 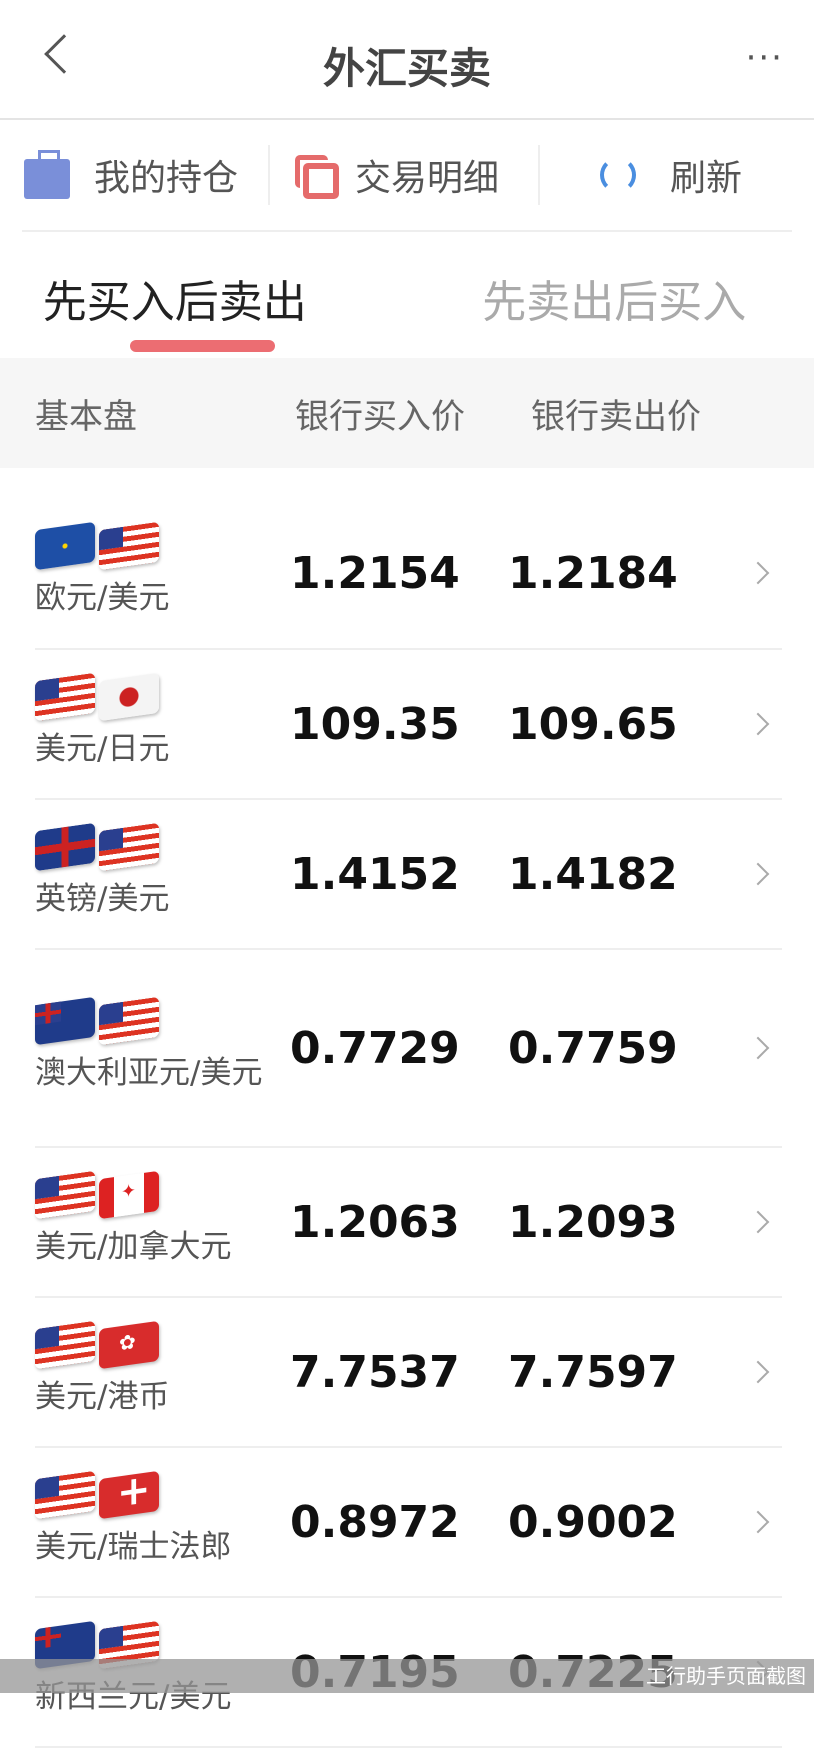 What do you see at coordinates (593, 1522) in the screenshot?
I see `bank-sell-price: 0.9002` at bounding box center [593, 1522].